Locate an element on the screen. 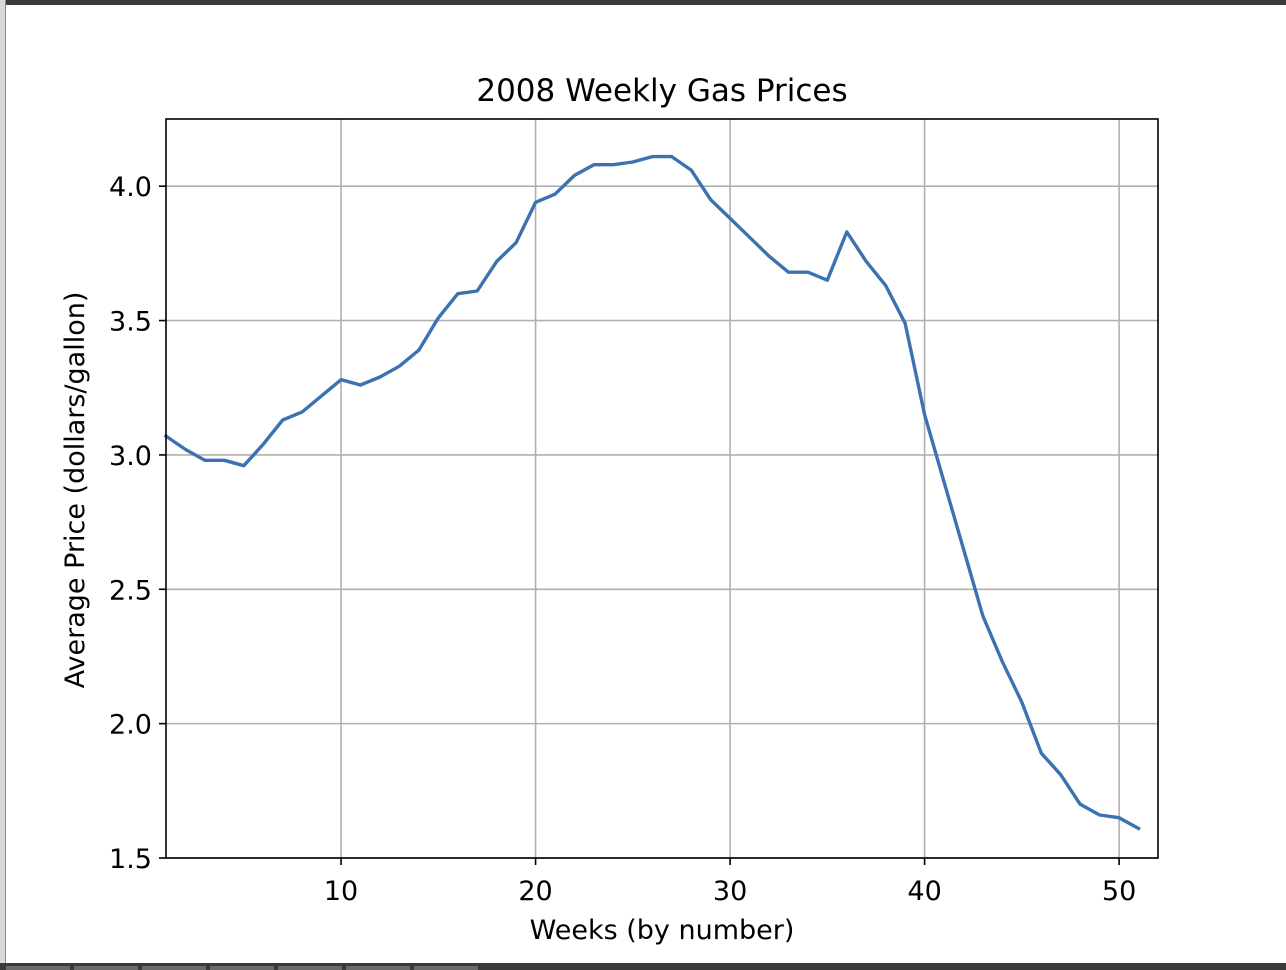  x-tick-label: 20 is located at coordinates (535, 891).